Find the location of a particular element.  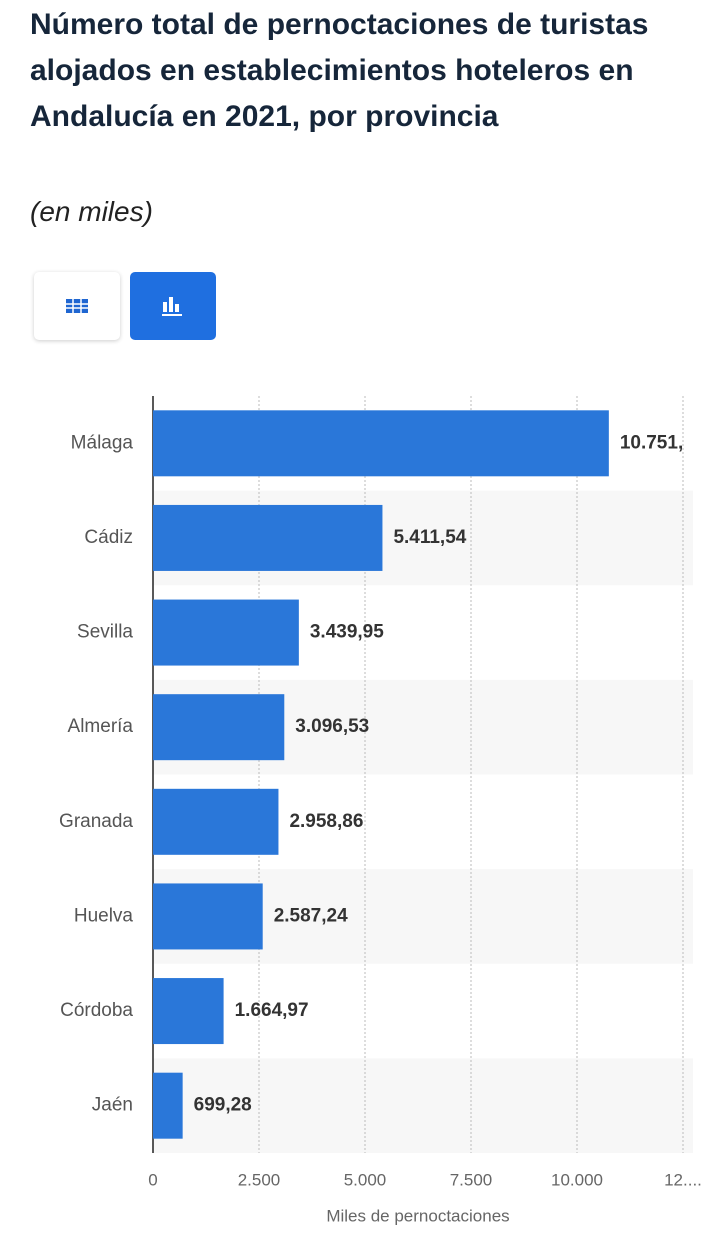

y-tick-label: Jaén is located at coordinates (112, 1105).